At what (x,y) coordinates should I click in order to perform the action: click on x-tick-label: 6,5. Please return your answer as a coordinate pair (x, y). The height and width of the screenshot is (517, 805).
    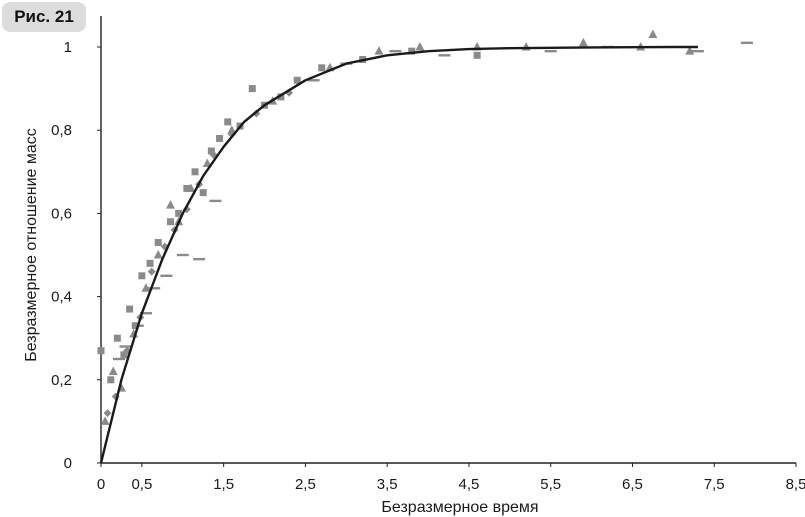
    Looking at the image, I should click on (632, 484).